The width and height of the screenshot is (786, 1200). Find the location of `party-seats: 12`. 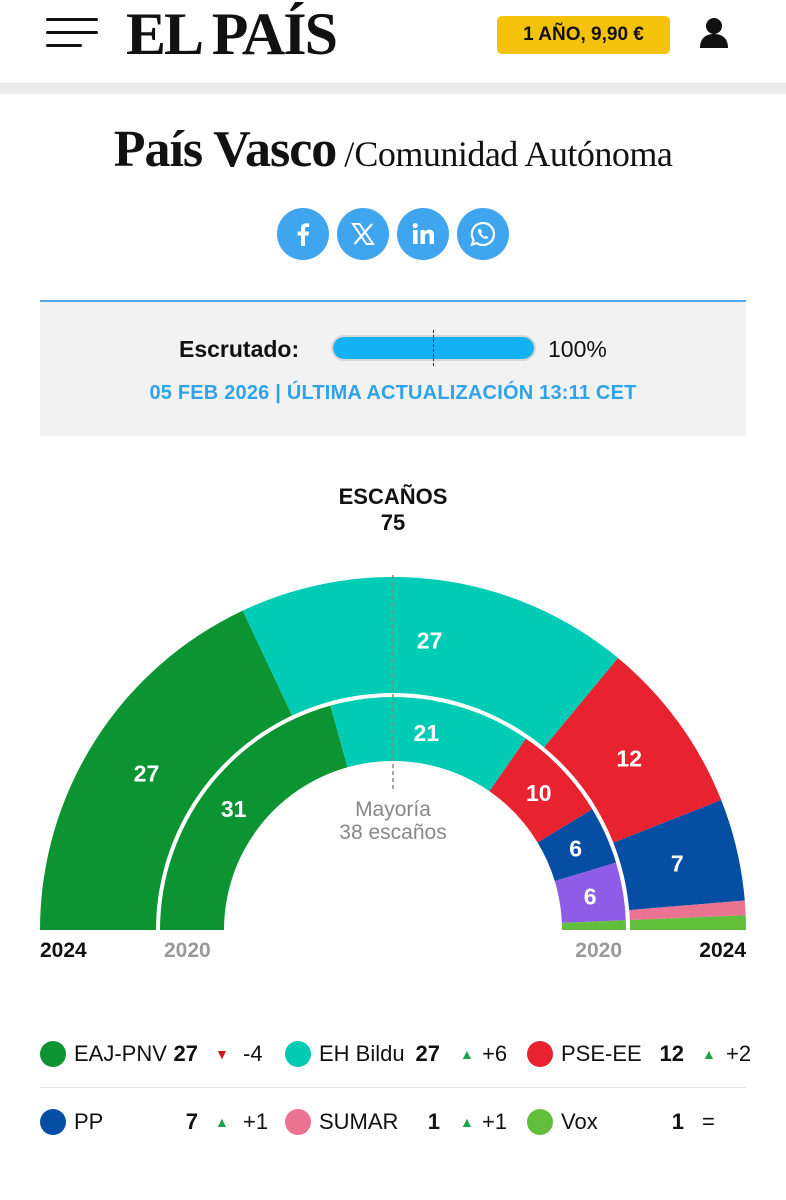

party-seats: 12 is located at coordinates (671, 1053).